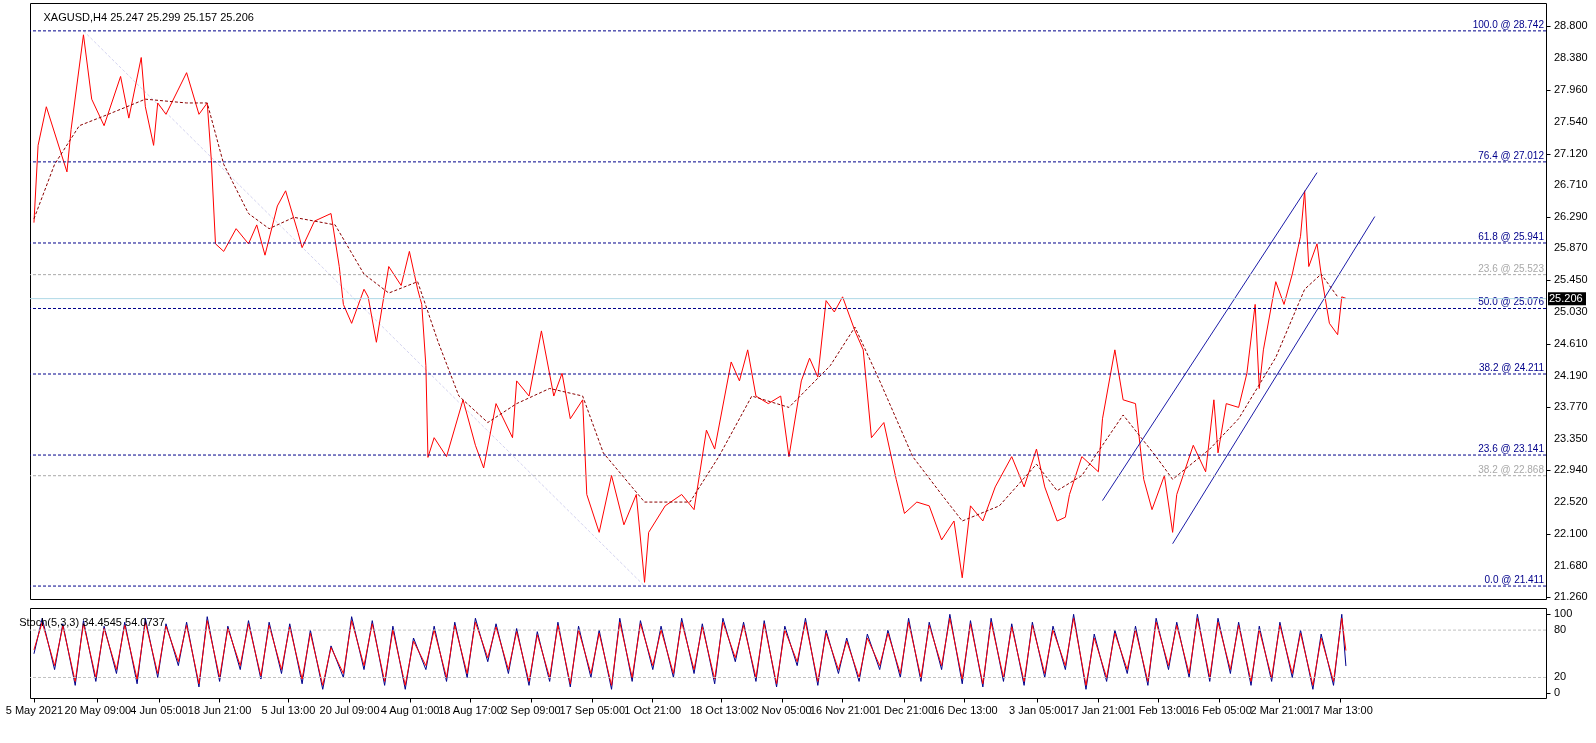 The image size is (1596, 743). What do you see at coordinates (1511, 302) in the screenshot?
I see `ref-line-label: 50.0 @ 25.076` at bounding box center [1511, 302].